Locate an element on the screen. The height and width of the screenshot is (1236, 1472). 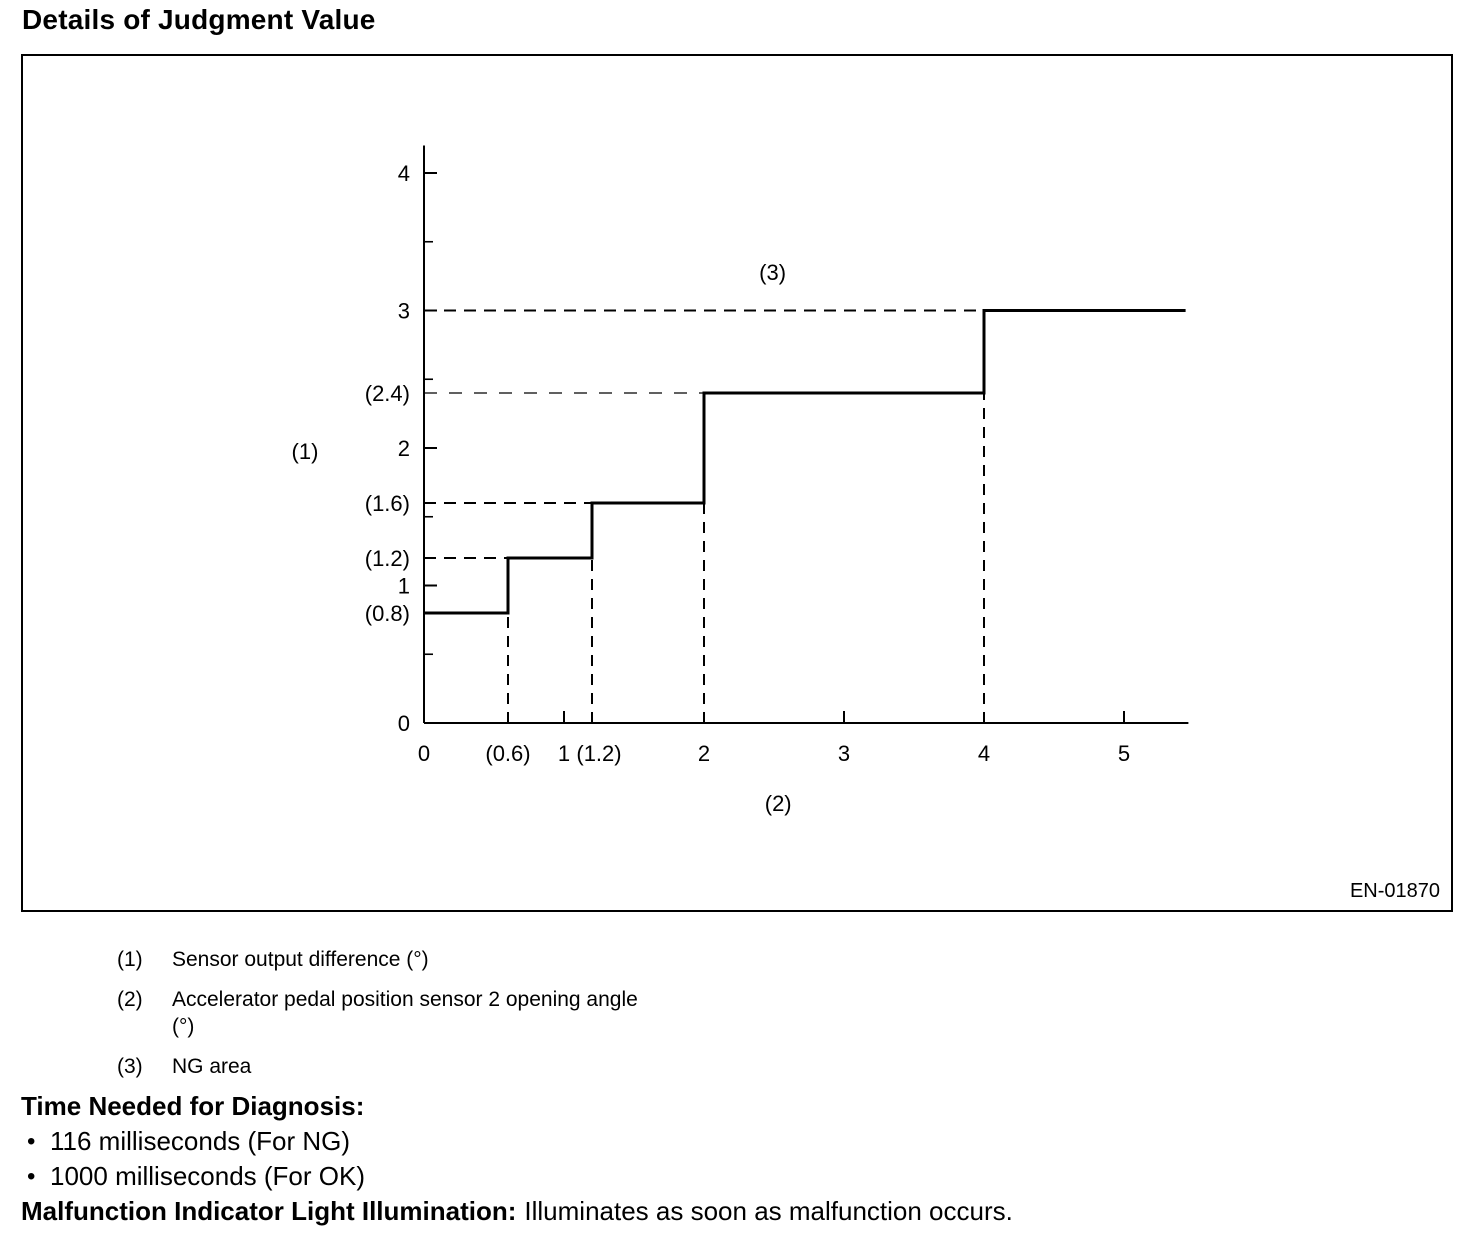
annotation-ng-area-label: (3) is located at coordinates (772, 272).